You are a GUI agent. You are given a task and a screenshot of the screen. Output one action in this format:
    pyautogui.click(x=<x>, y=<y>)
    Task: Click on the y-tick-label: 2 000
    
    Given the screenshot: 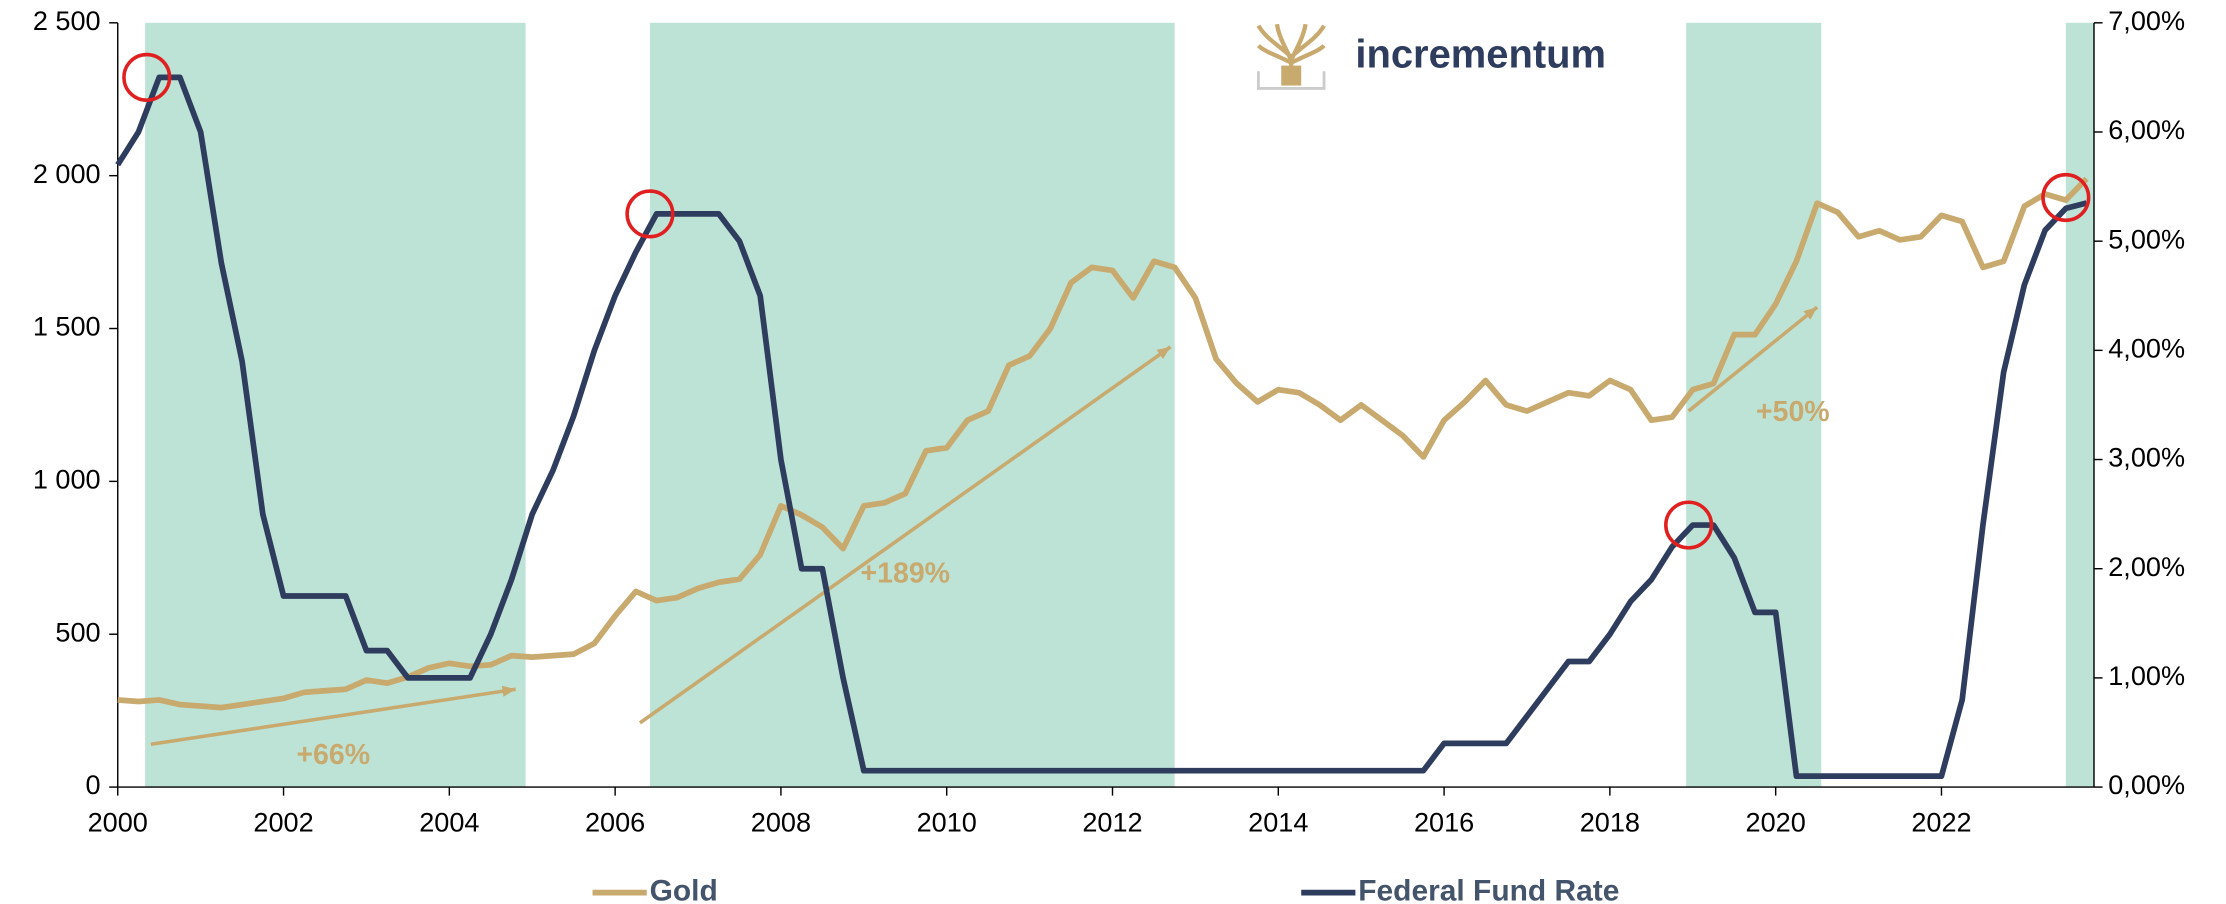 What is the action you would take?
    pyautogui.click(x=67, y=173)
    